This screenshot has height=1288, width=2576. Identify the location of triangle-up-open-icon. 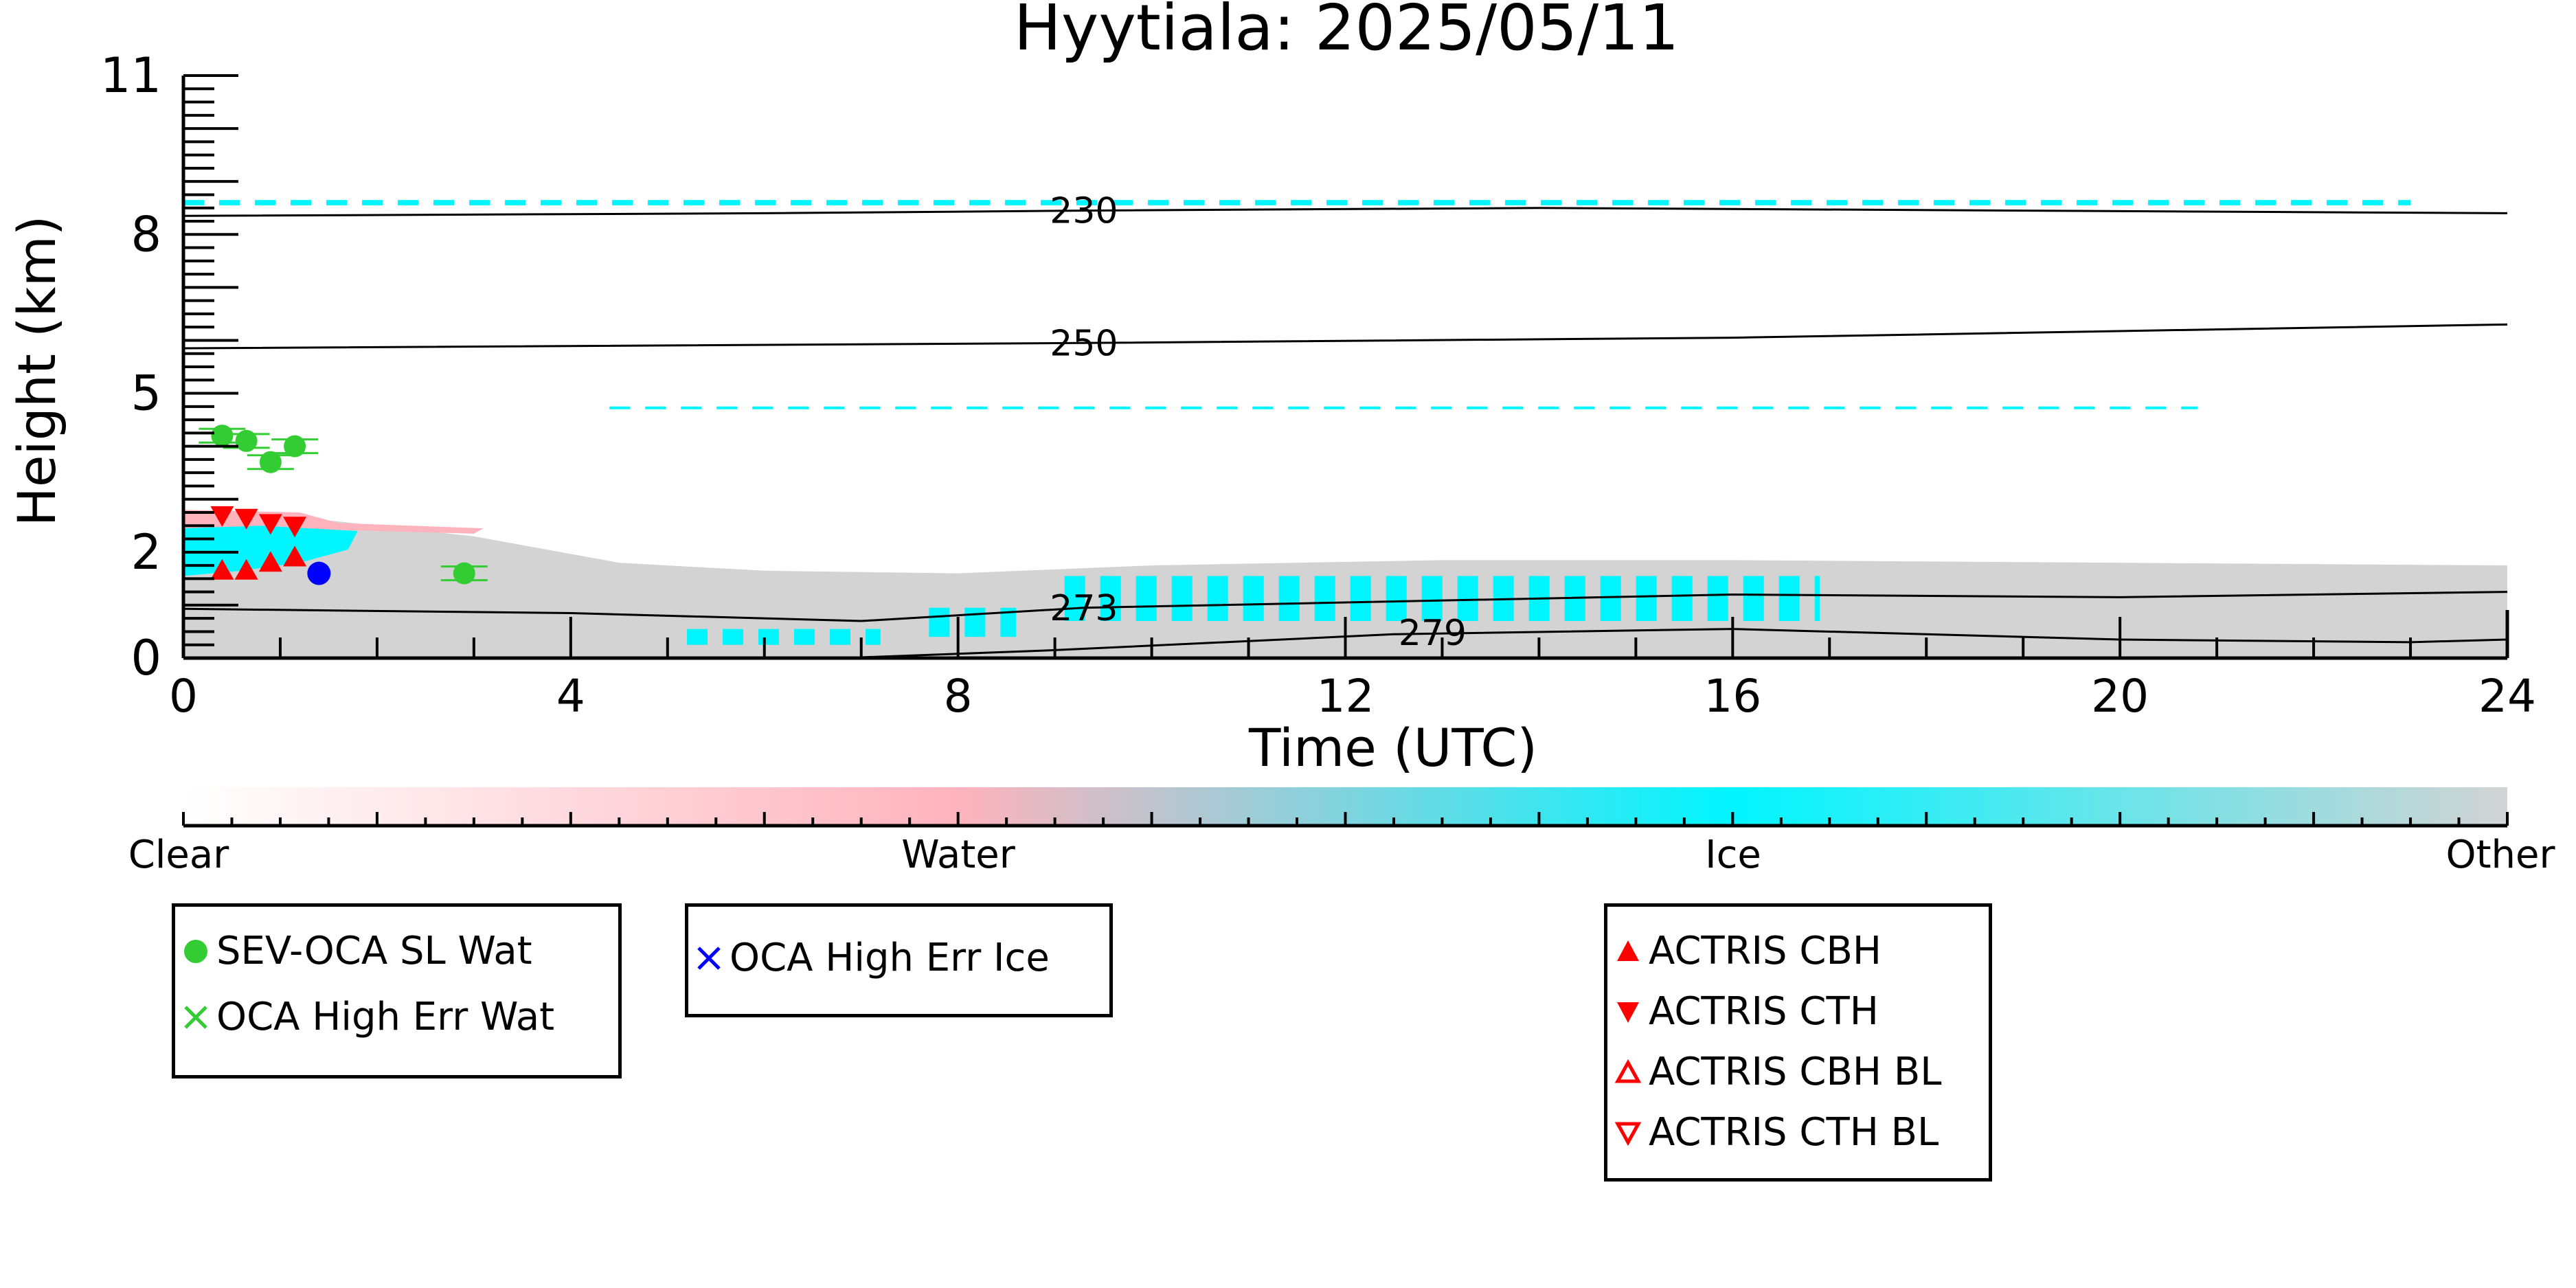
(1628, 1072).